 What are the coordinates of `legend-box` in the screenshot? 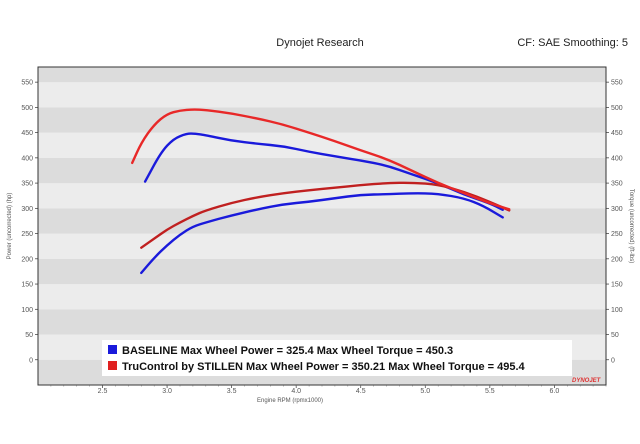 It's located at (337, 358).